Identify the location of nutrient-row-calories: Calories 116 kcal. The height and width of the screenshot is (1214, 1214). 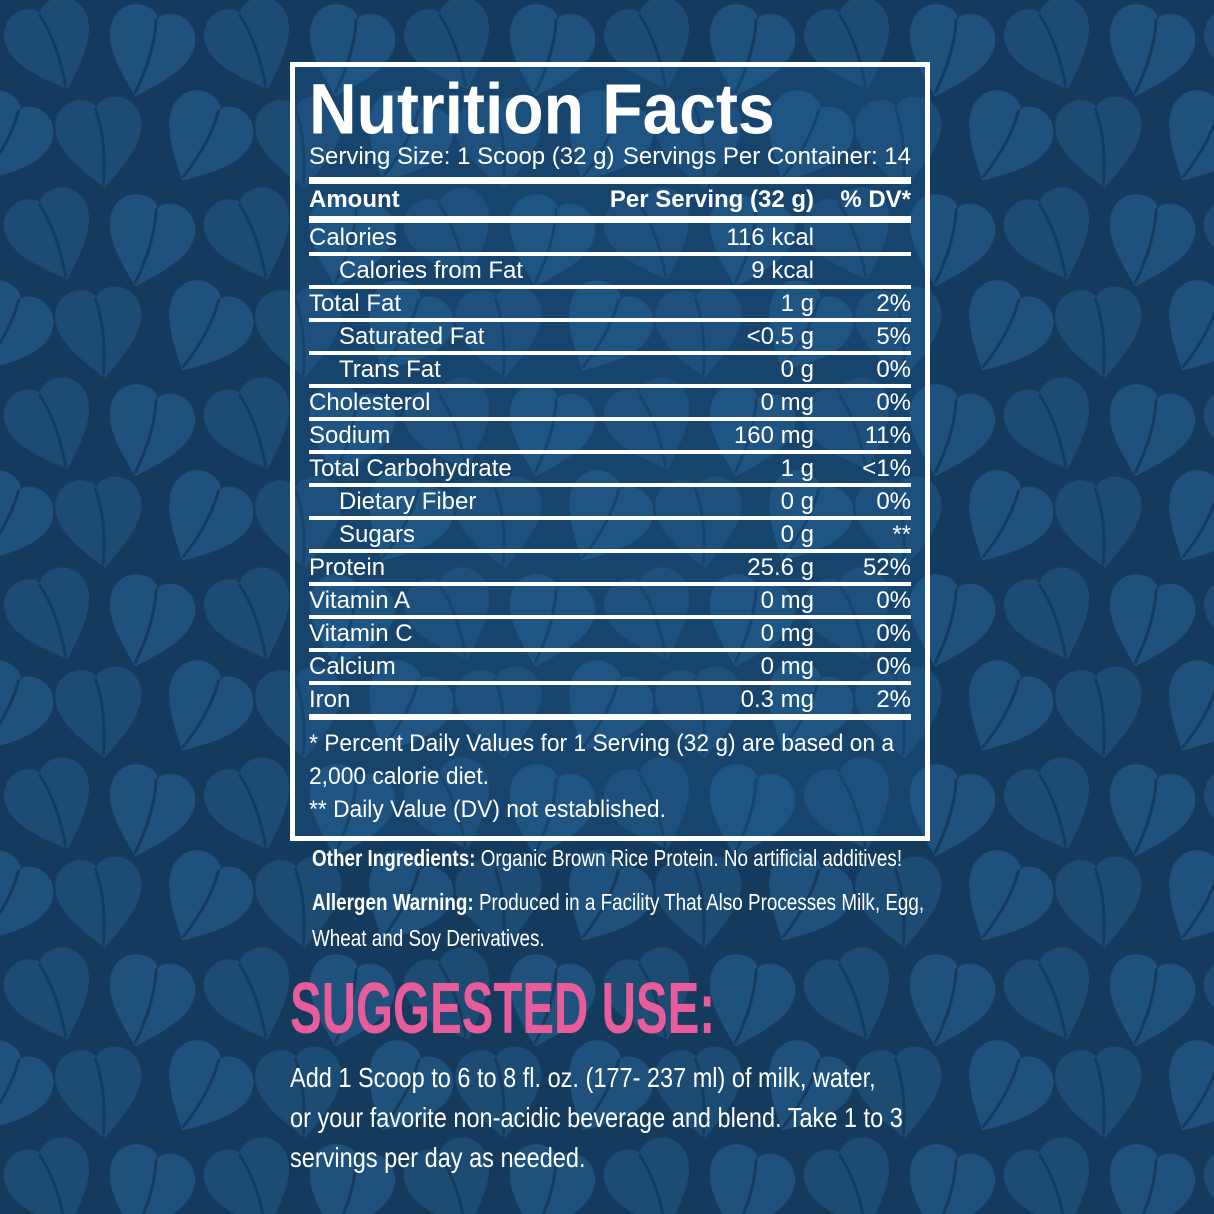
(610, 237).